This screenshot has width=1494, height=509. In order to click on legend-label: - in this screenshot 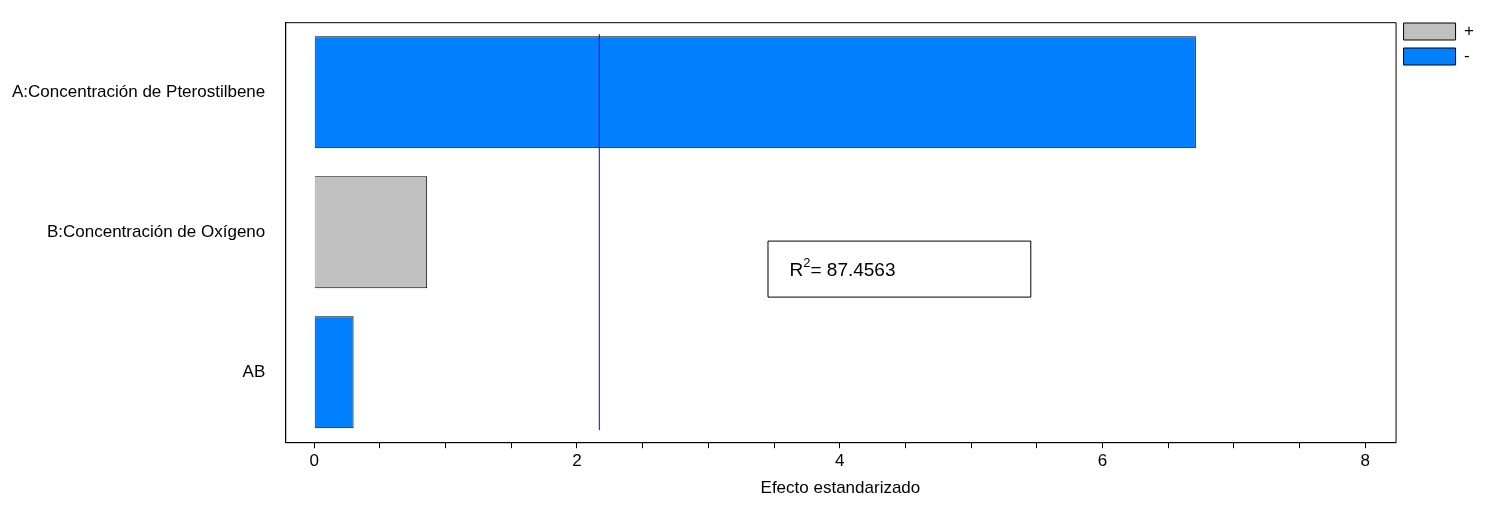, I will do `click(1467, 56)`.